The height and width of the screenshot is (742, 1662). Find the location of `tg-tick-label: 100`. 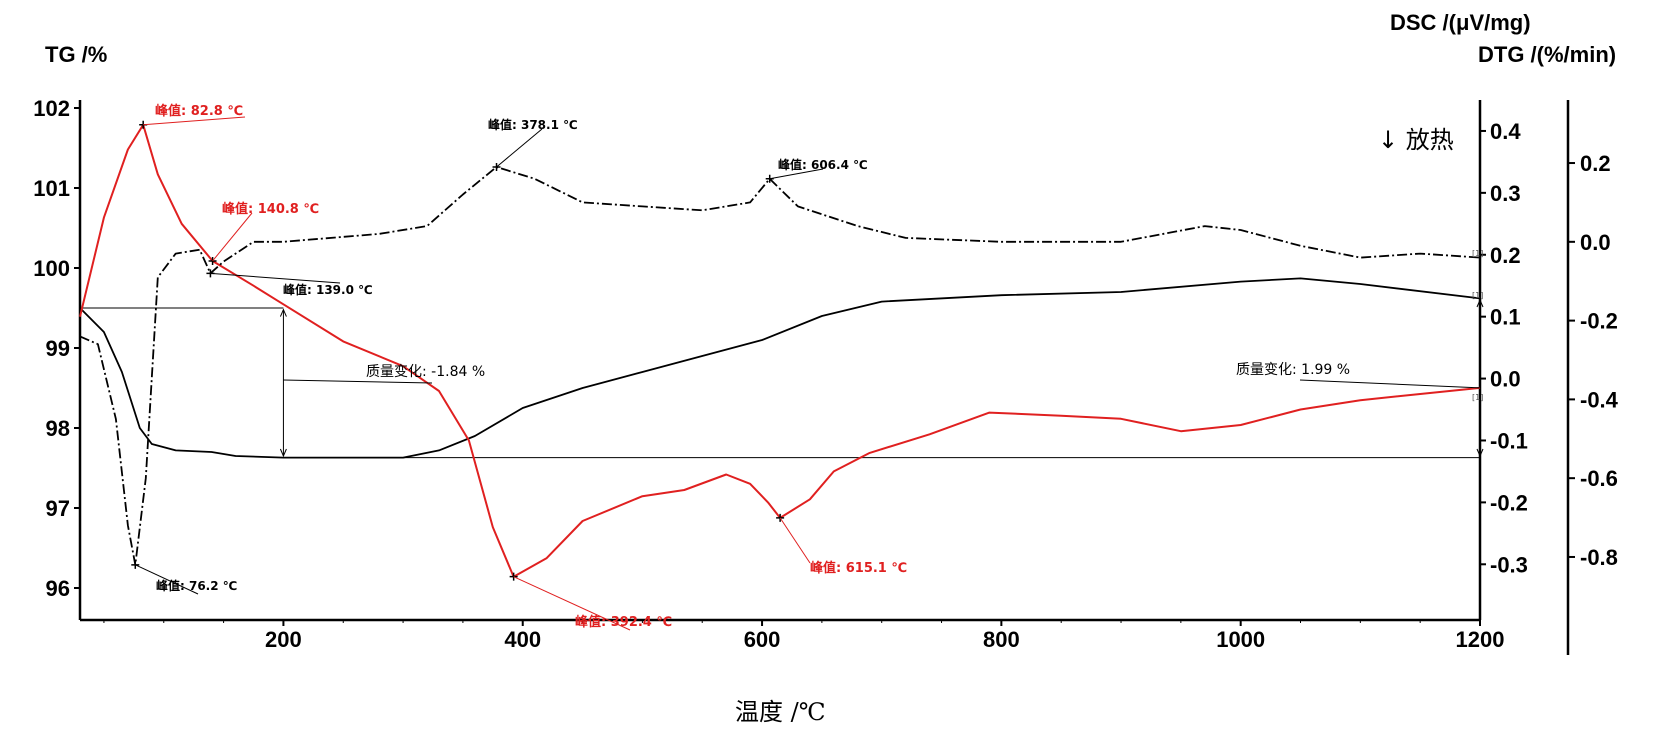

tg-tick-label: 100 is located at coordinates (51, 268).